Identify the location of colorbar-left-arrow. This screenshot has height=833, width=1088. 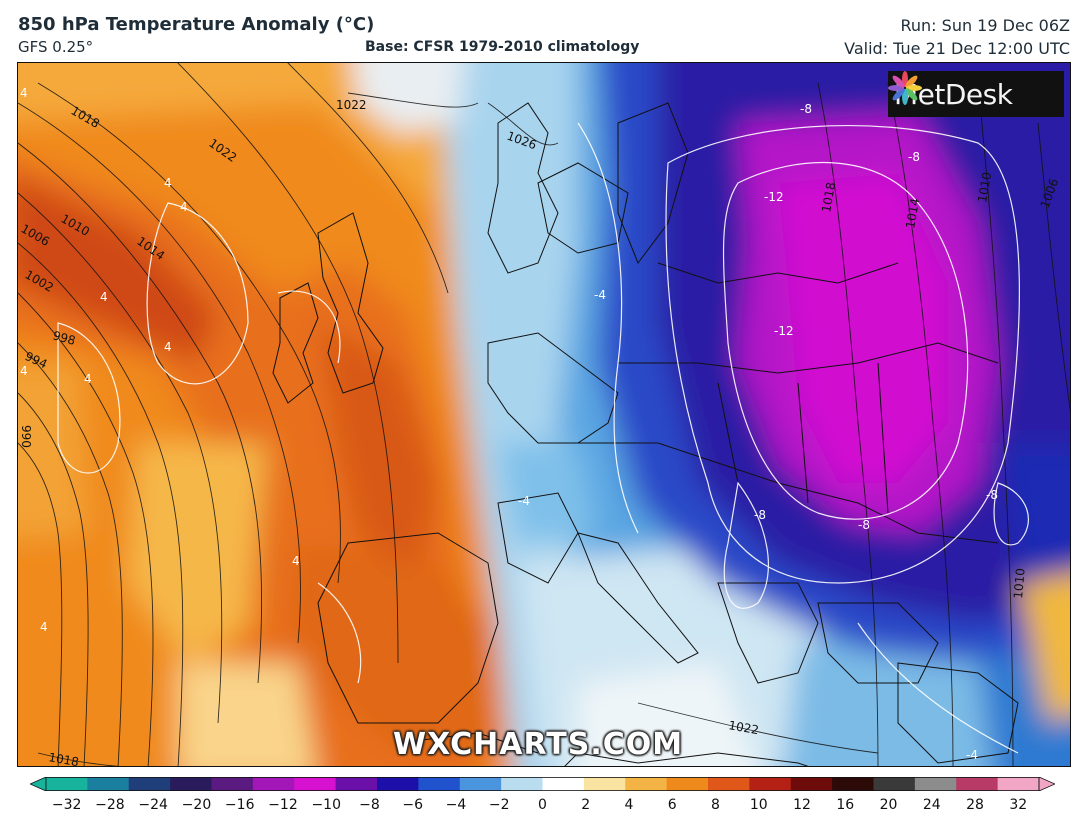
(38, 784).